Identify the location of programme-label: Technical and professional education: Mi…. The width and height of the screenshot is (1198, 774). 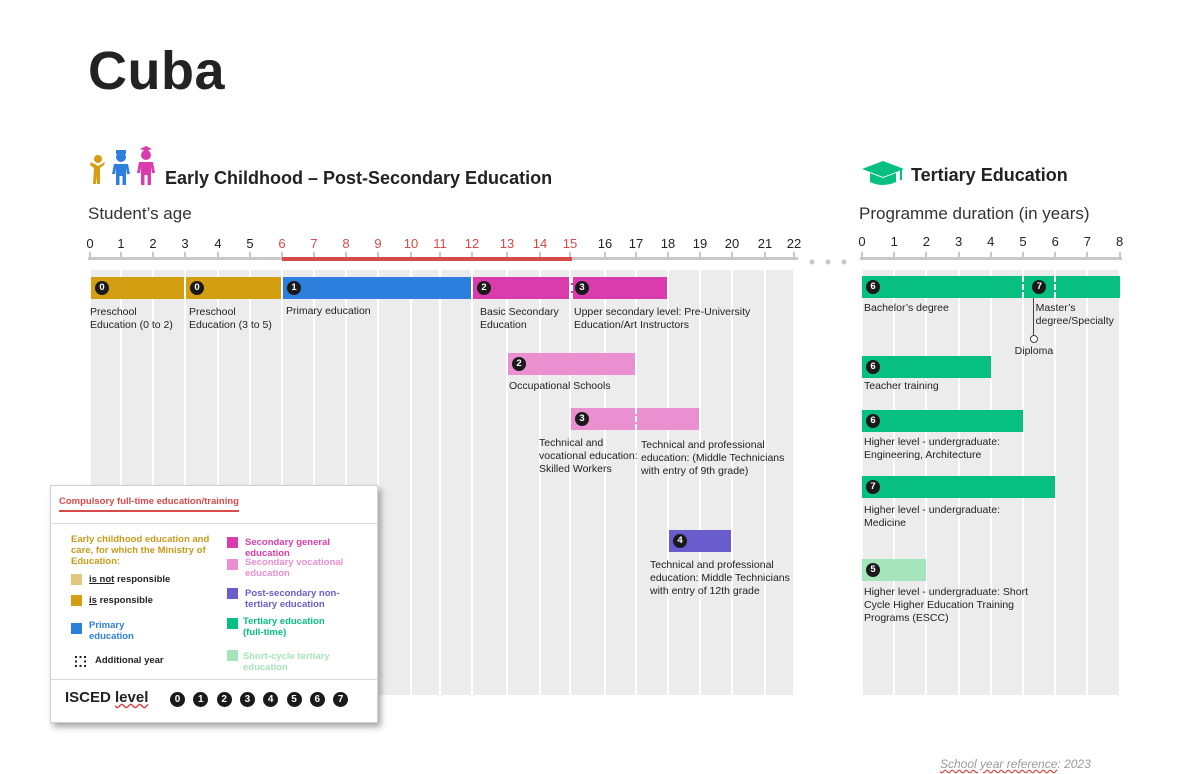
(720, 578).